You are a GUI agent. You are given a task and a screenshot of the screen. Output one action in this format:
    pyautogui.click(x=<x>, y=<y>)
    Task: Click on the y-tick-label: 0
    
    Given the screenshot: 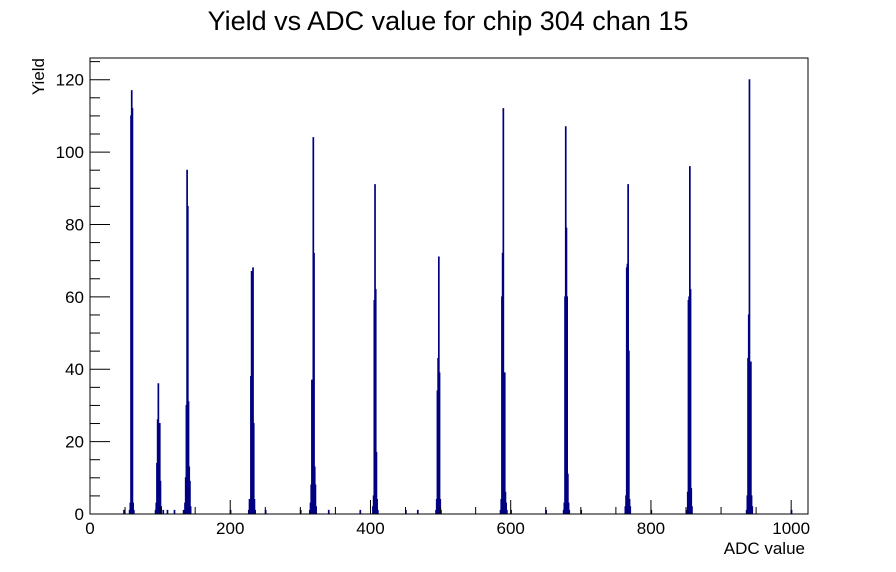 What is the action you would take?
    pyautogui.click(x=79, y=514)
    